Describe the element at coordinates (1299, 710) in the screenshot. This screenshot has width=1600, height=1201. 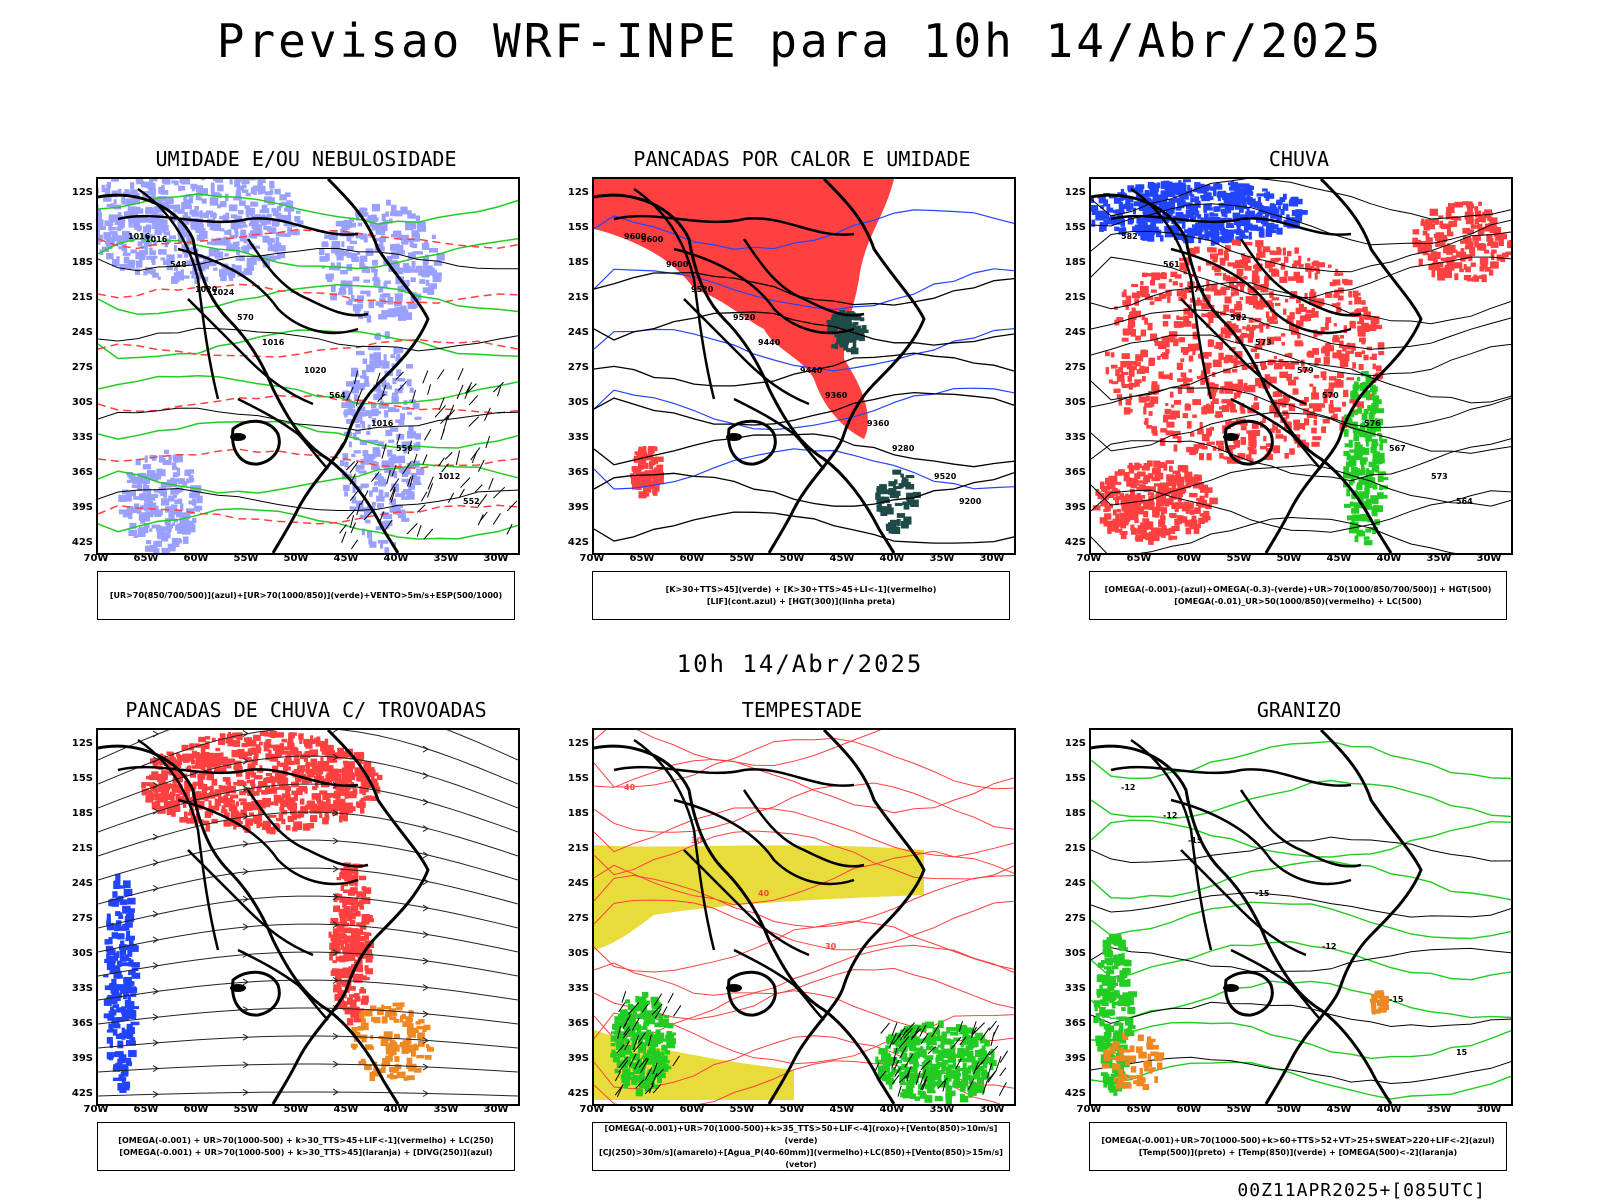
I see `panel-title-granizo: GRANIZO` at that location.